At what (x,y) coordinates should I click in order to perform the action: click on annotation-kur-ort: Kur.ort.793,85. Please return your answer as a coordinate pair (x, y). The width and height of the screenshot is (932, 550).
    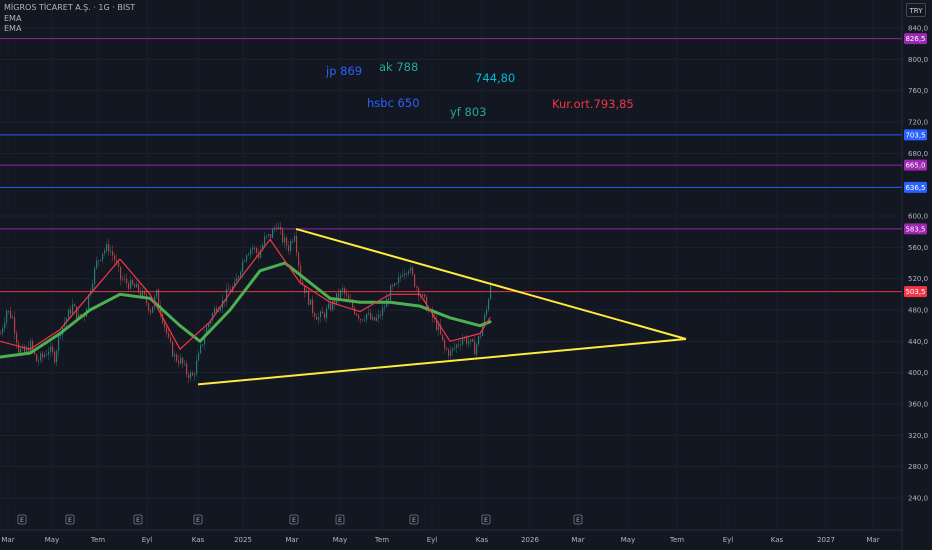
    Looking at the image, I should click on (593, 104).